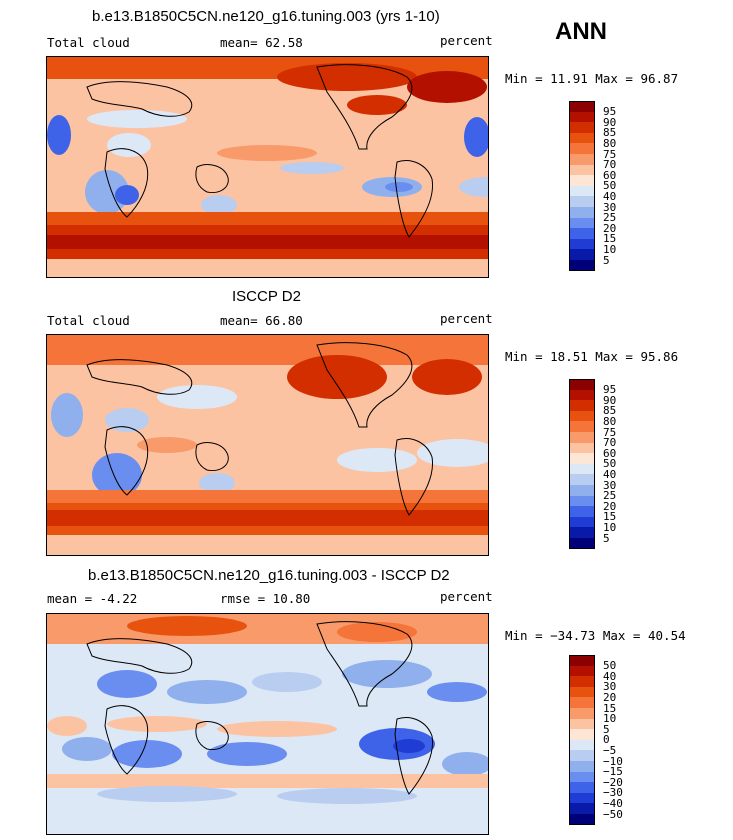  I want to click on panel-3-colorbar-tick-label: 20, so click(610, 697).